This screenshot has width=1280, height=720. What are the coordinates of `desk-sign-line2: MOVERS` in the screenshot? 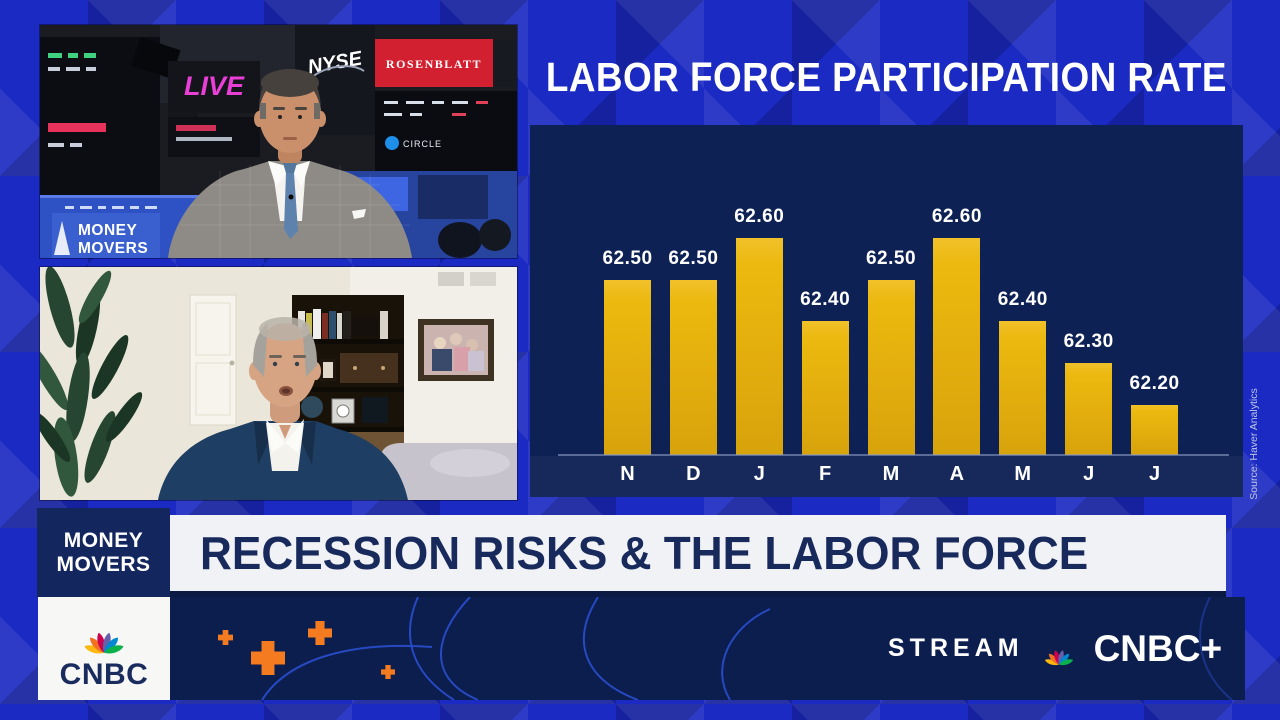 It's located at (113, 248).